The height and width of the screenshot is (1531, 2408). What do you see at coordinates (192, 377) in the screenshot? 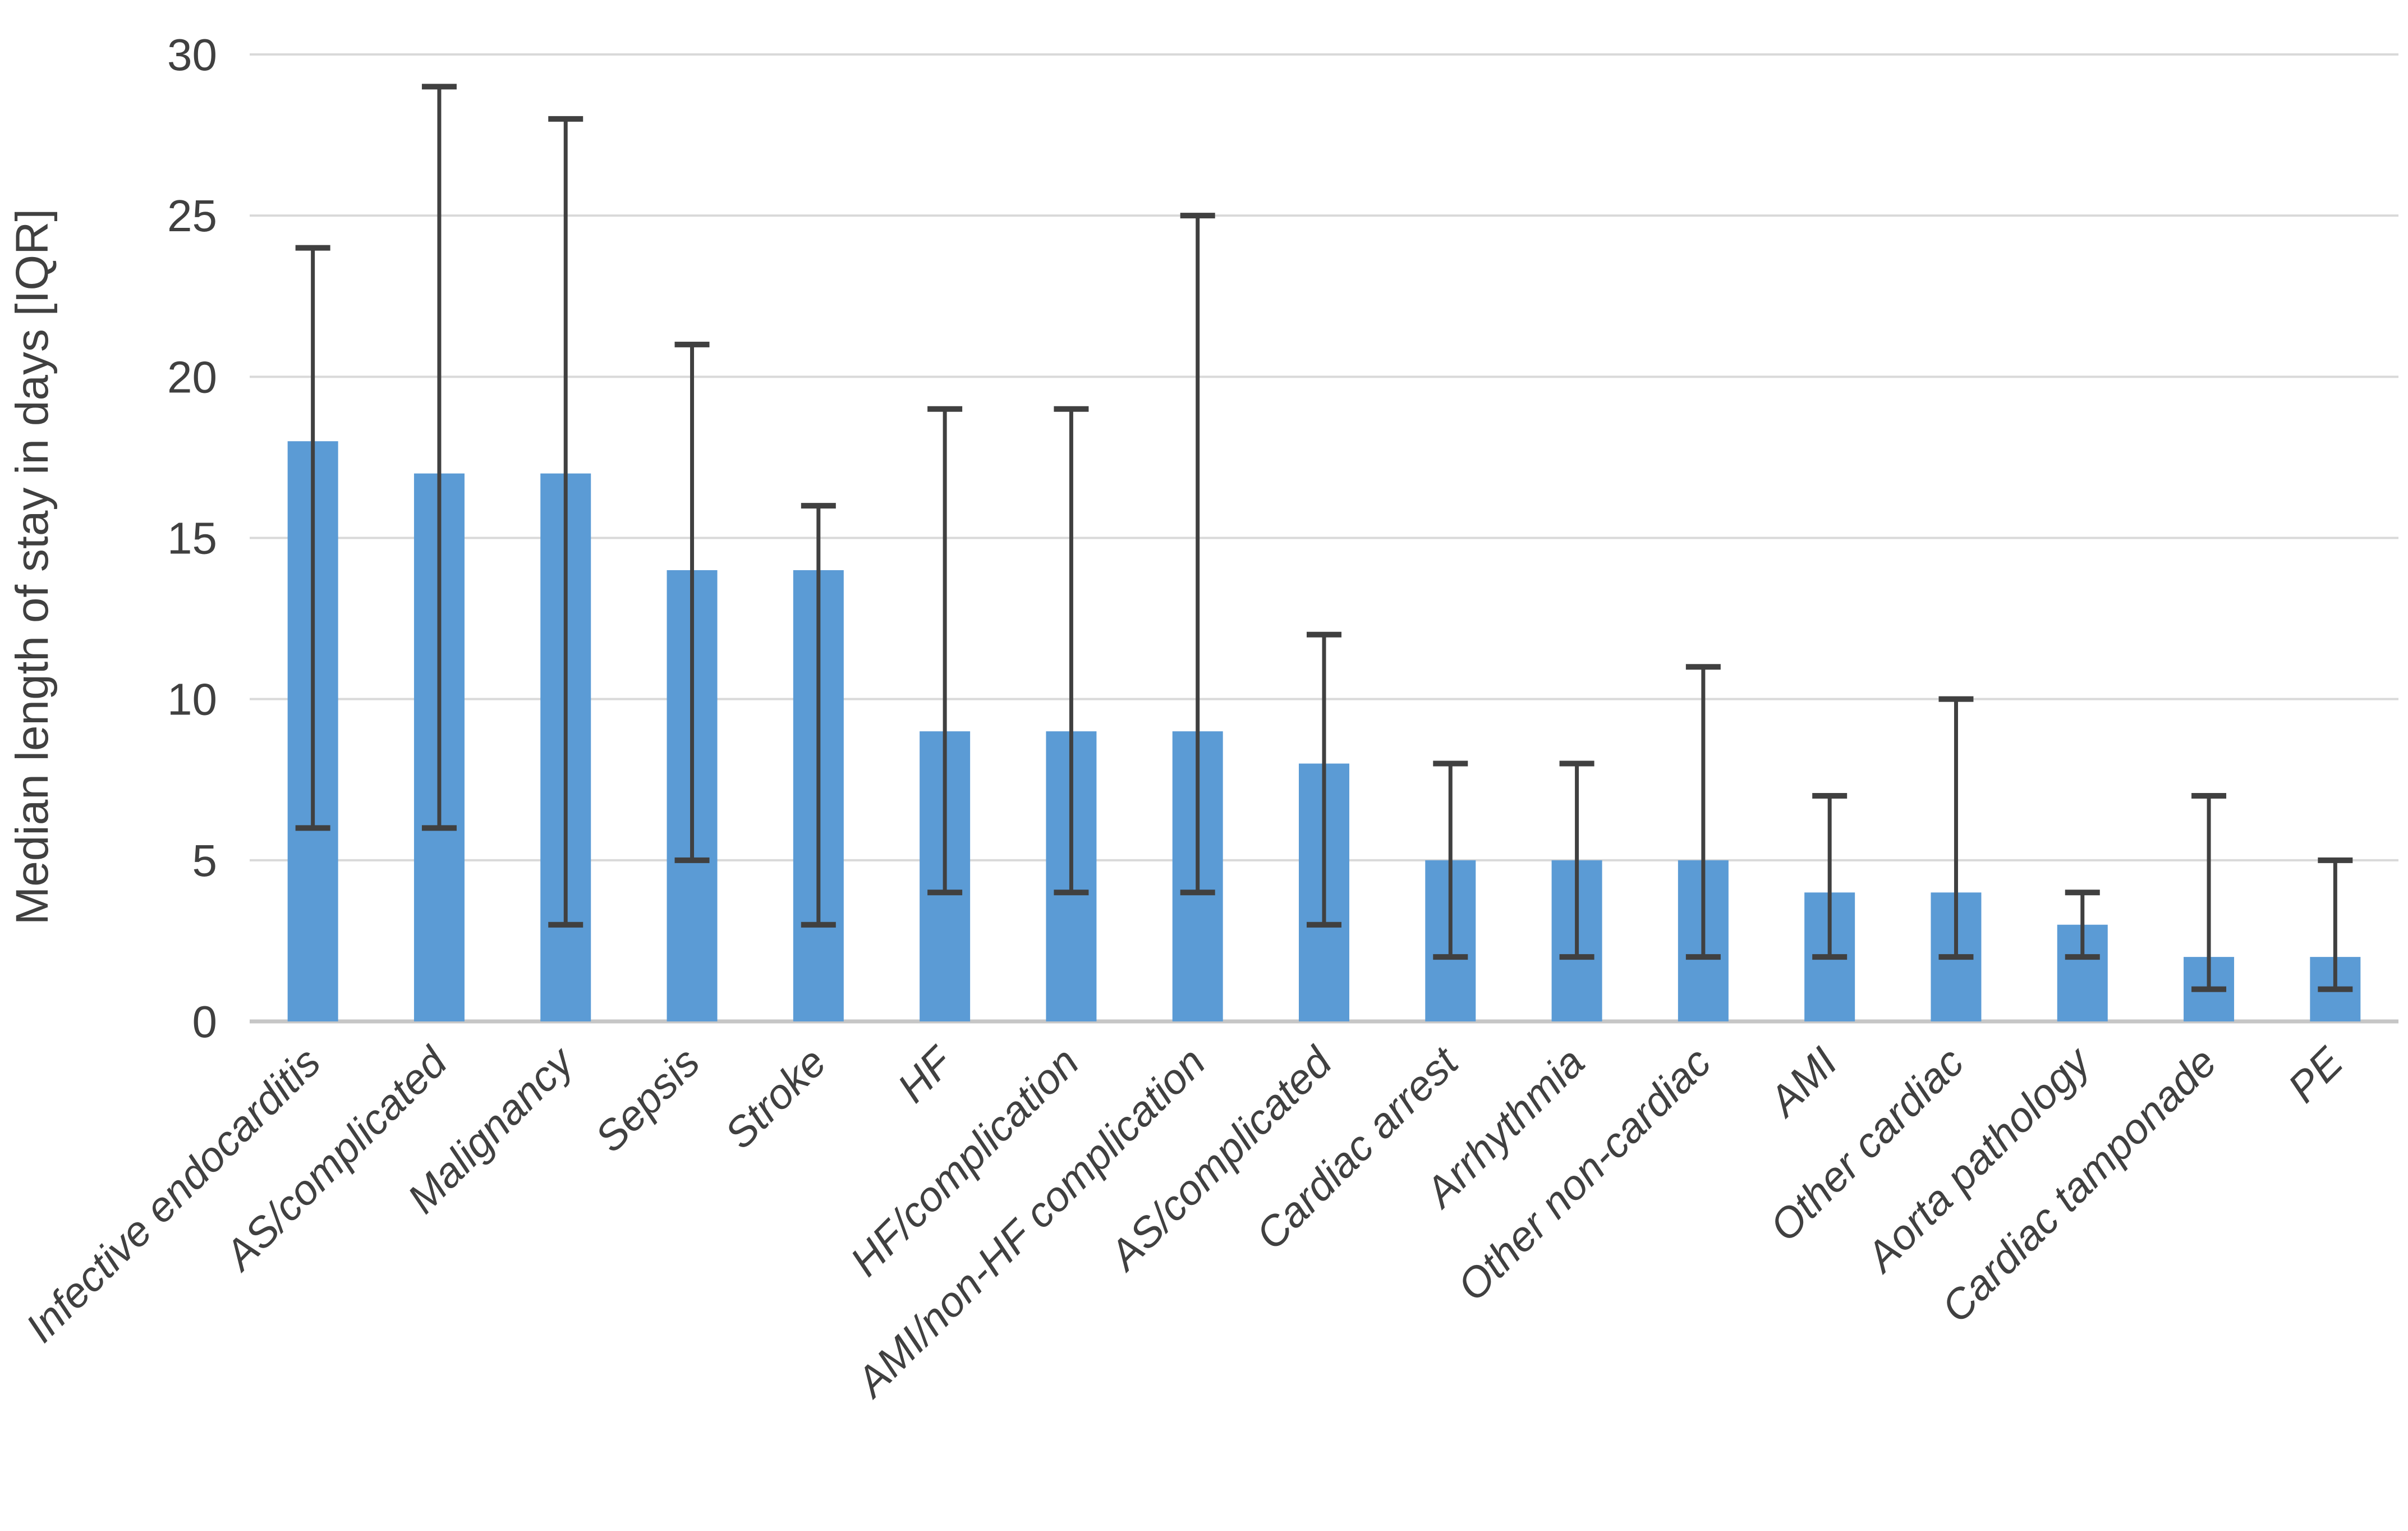
I see `y-tick-label: 20` at bounding box center [192, 377].